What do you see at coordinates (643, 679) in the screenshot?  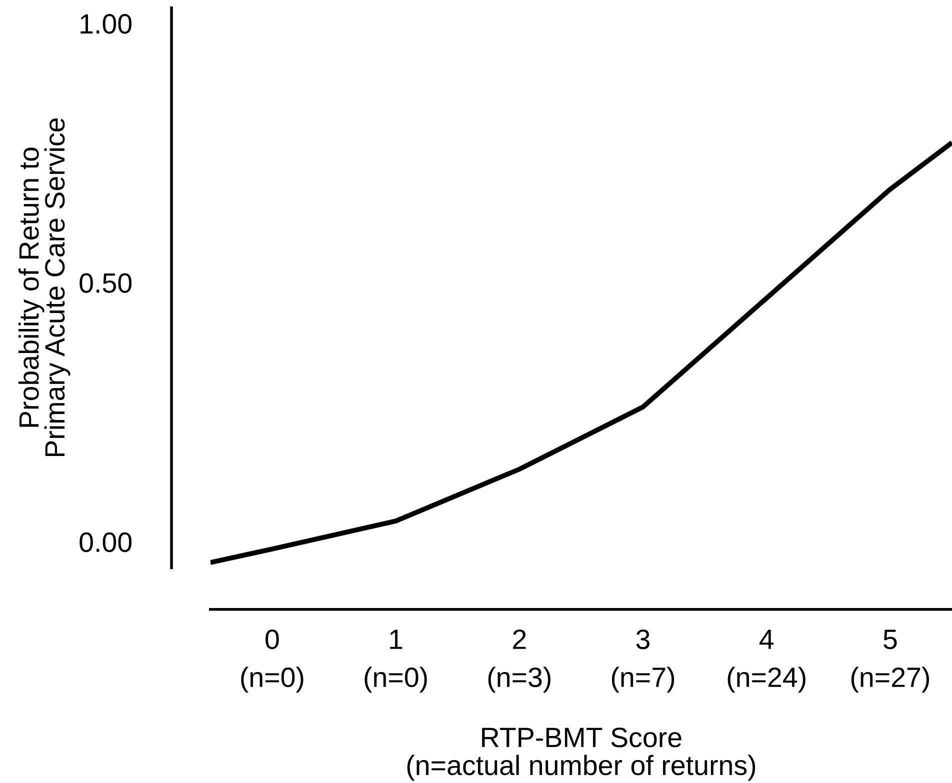 I see `text: (n=7)` at bounding box center [643, 679].